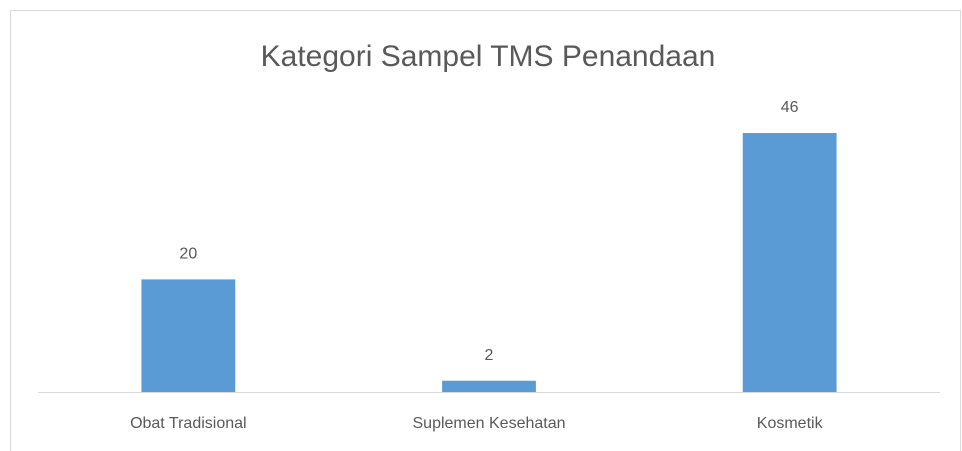 The image size is (962, 451). What do you see at coordinates (790, 107) in the screenshot?
I see `data-label: 46` at bounding box center [790, 107].